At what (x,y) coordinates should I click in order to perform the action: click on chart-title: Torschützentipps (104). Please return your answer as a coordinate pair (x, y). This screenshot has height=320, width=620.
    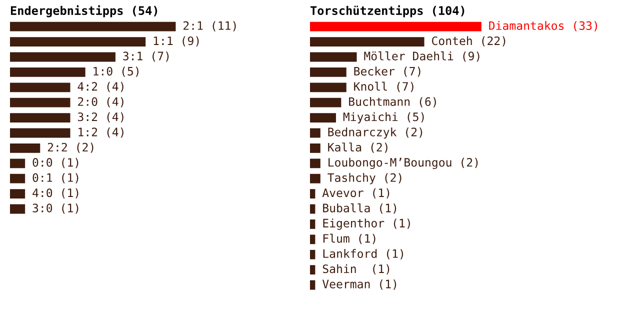
    Looking at the image, I should click on (387, 11).